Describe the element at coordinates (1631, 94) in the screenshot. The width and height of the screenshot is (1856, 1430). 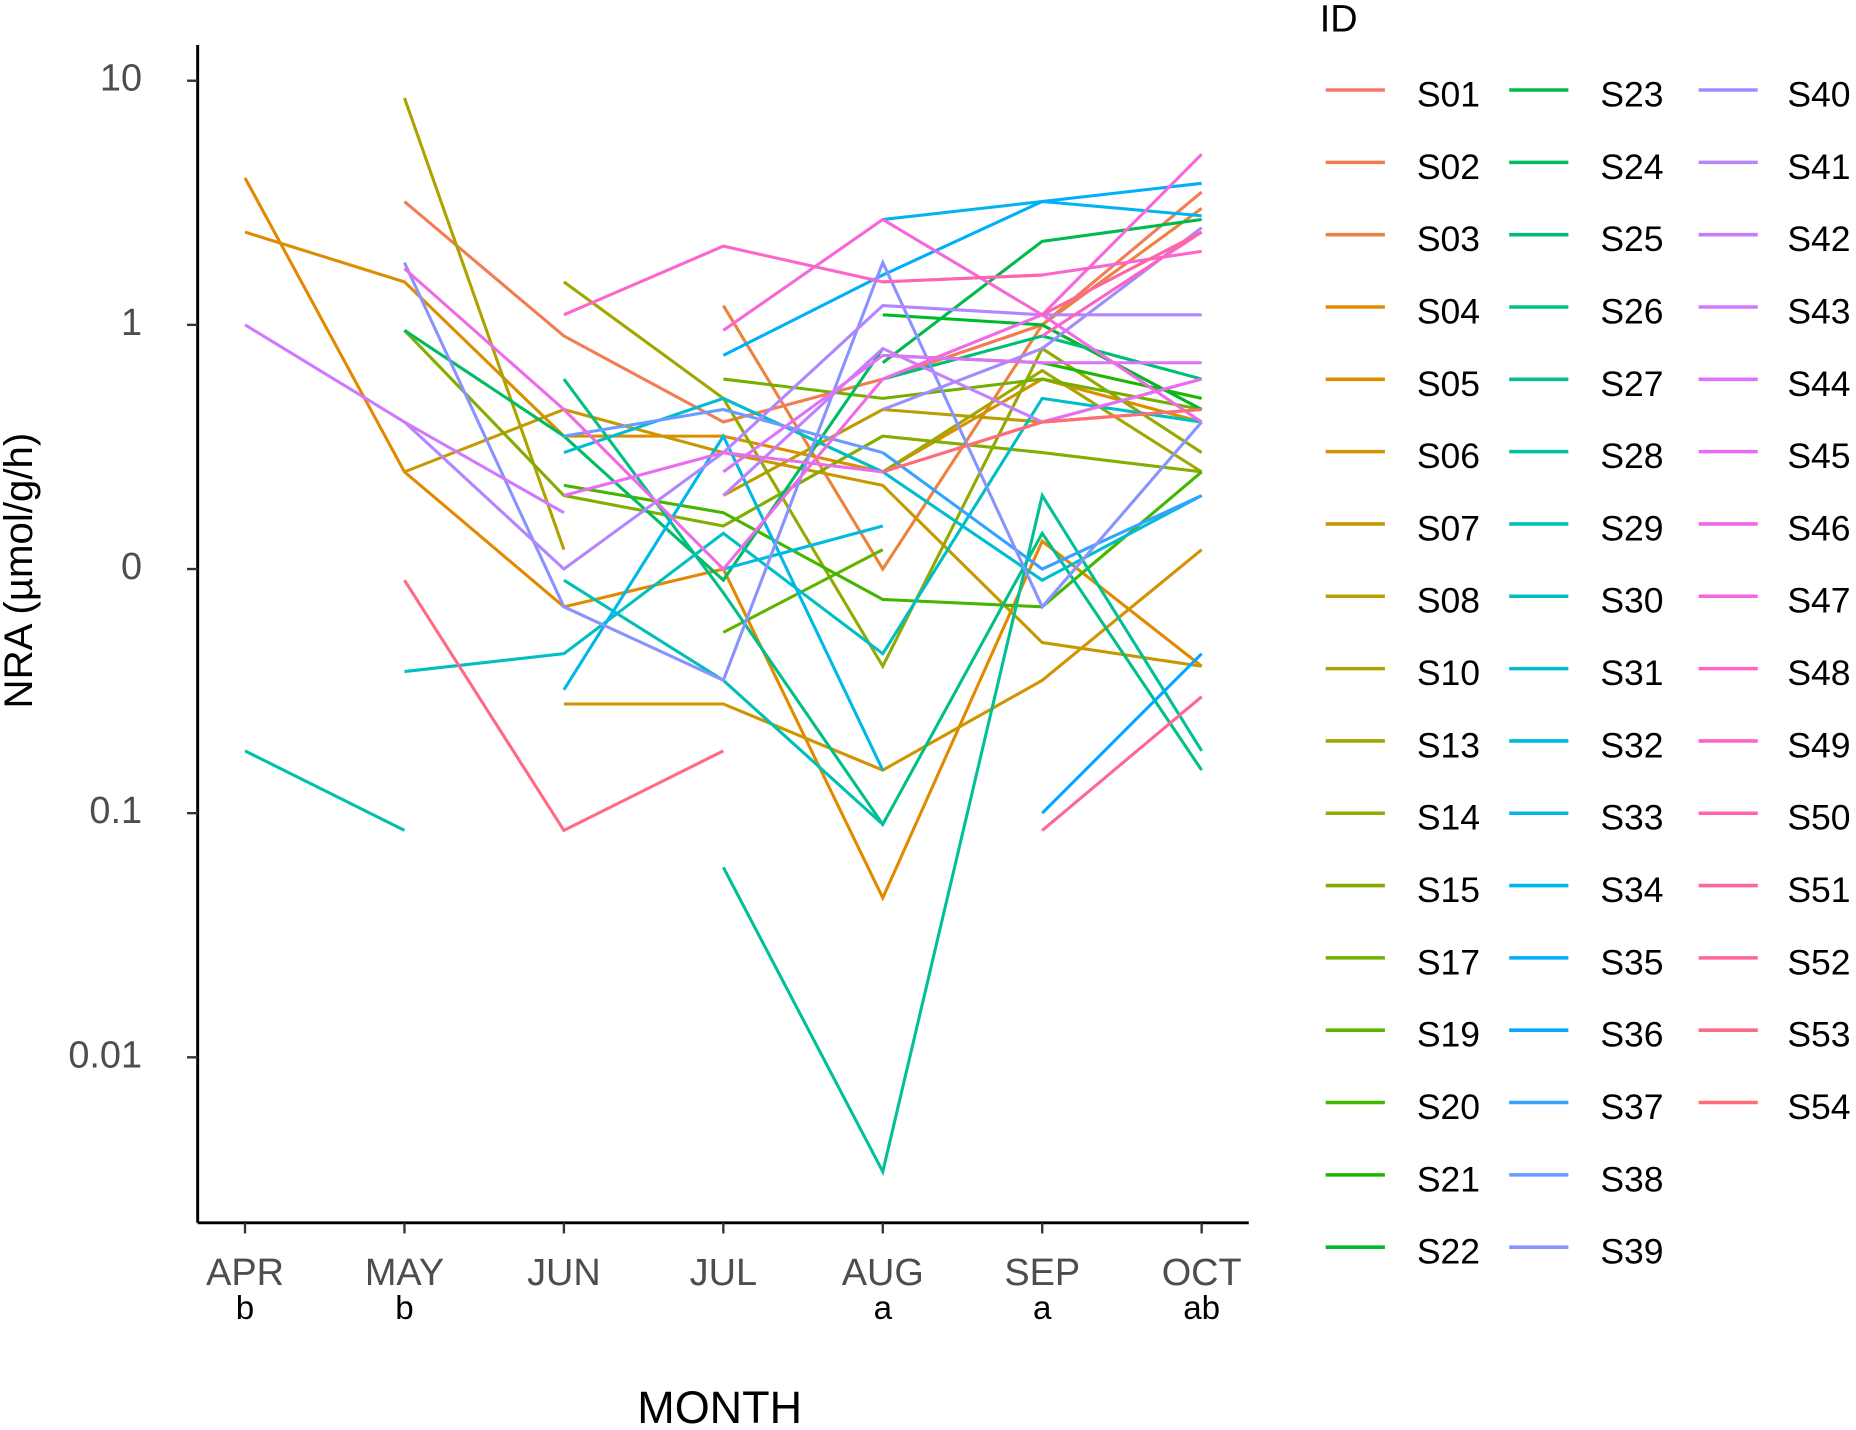
I see `legend-label: S23` at that location.